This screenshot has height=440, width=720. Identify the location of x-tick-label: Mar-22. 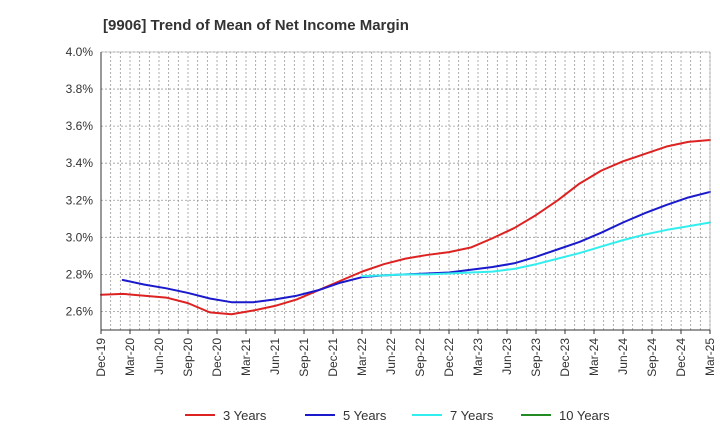
(362, 357).